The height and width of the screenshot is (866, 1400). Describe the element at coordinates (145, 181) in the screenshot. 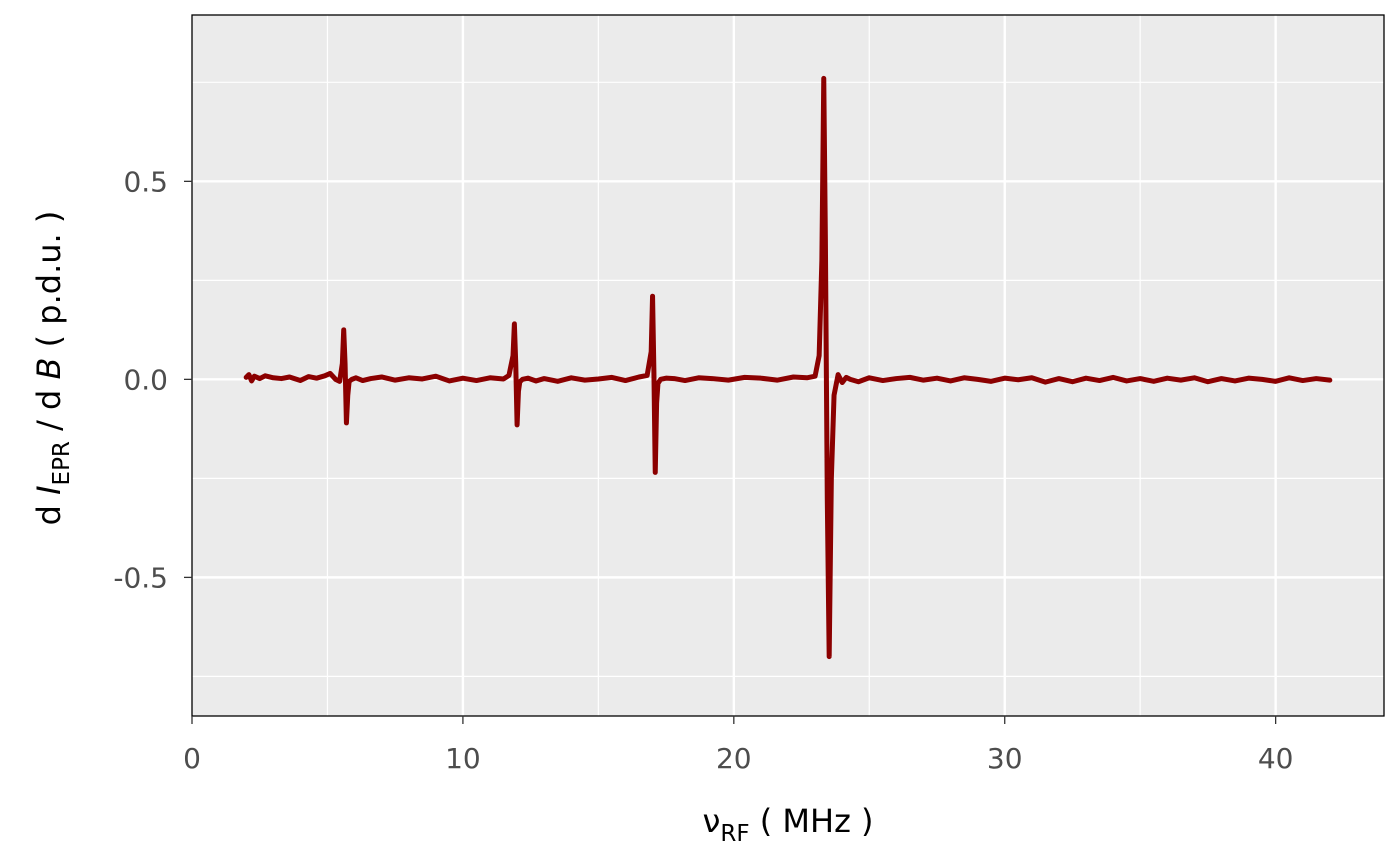

I see `y-tick-label: 0.5` at that location.